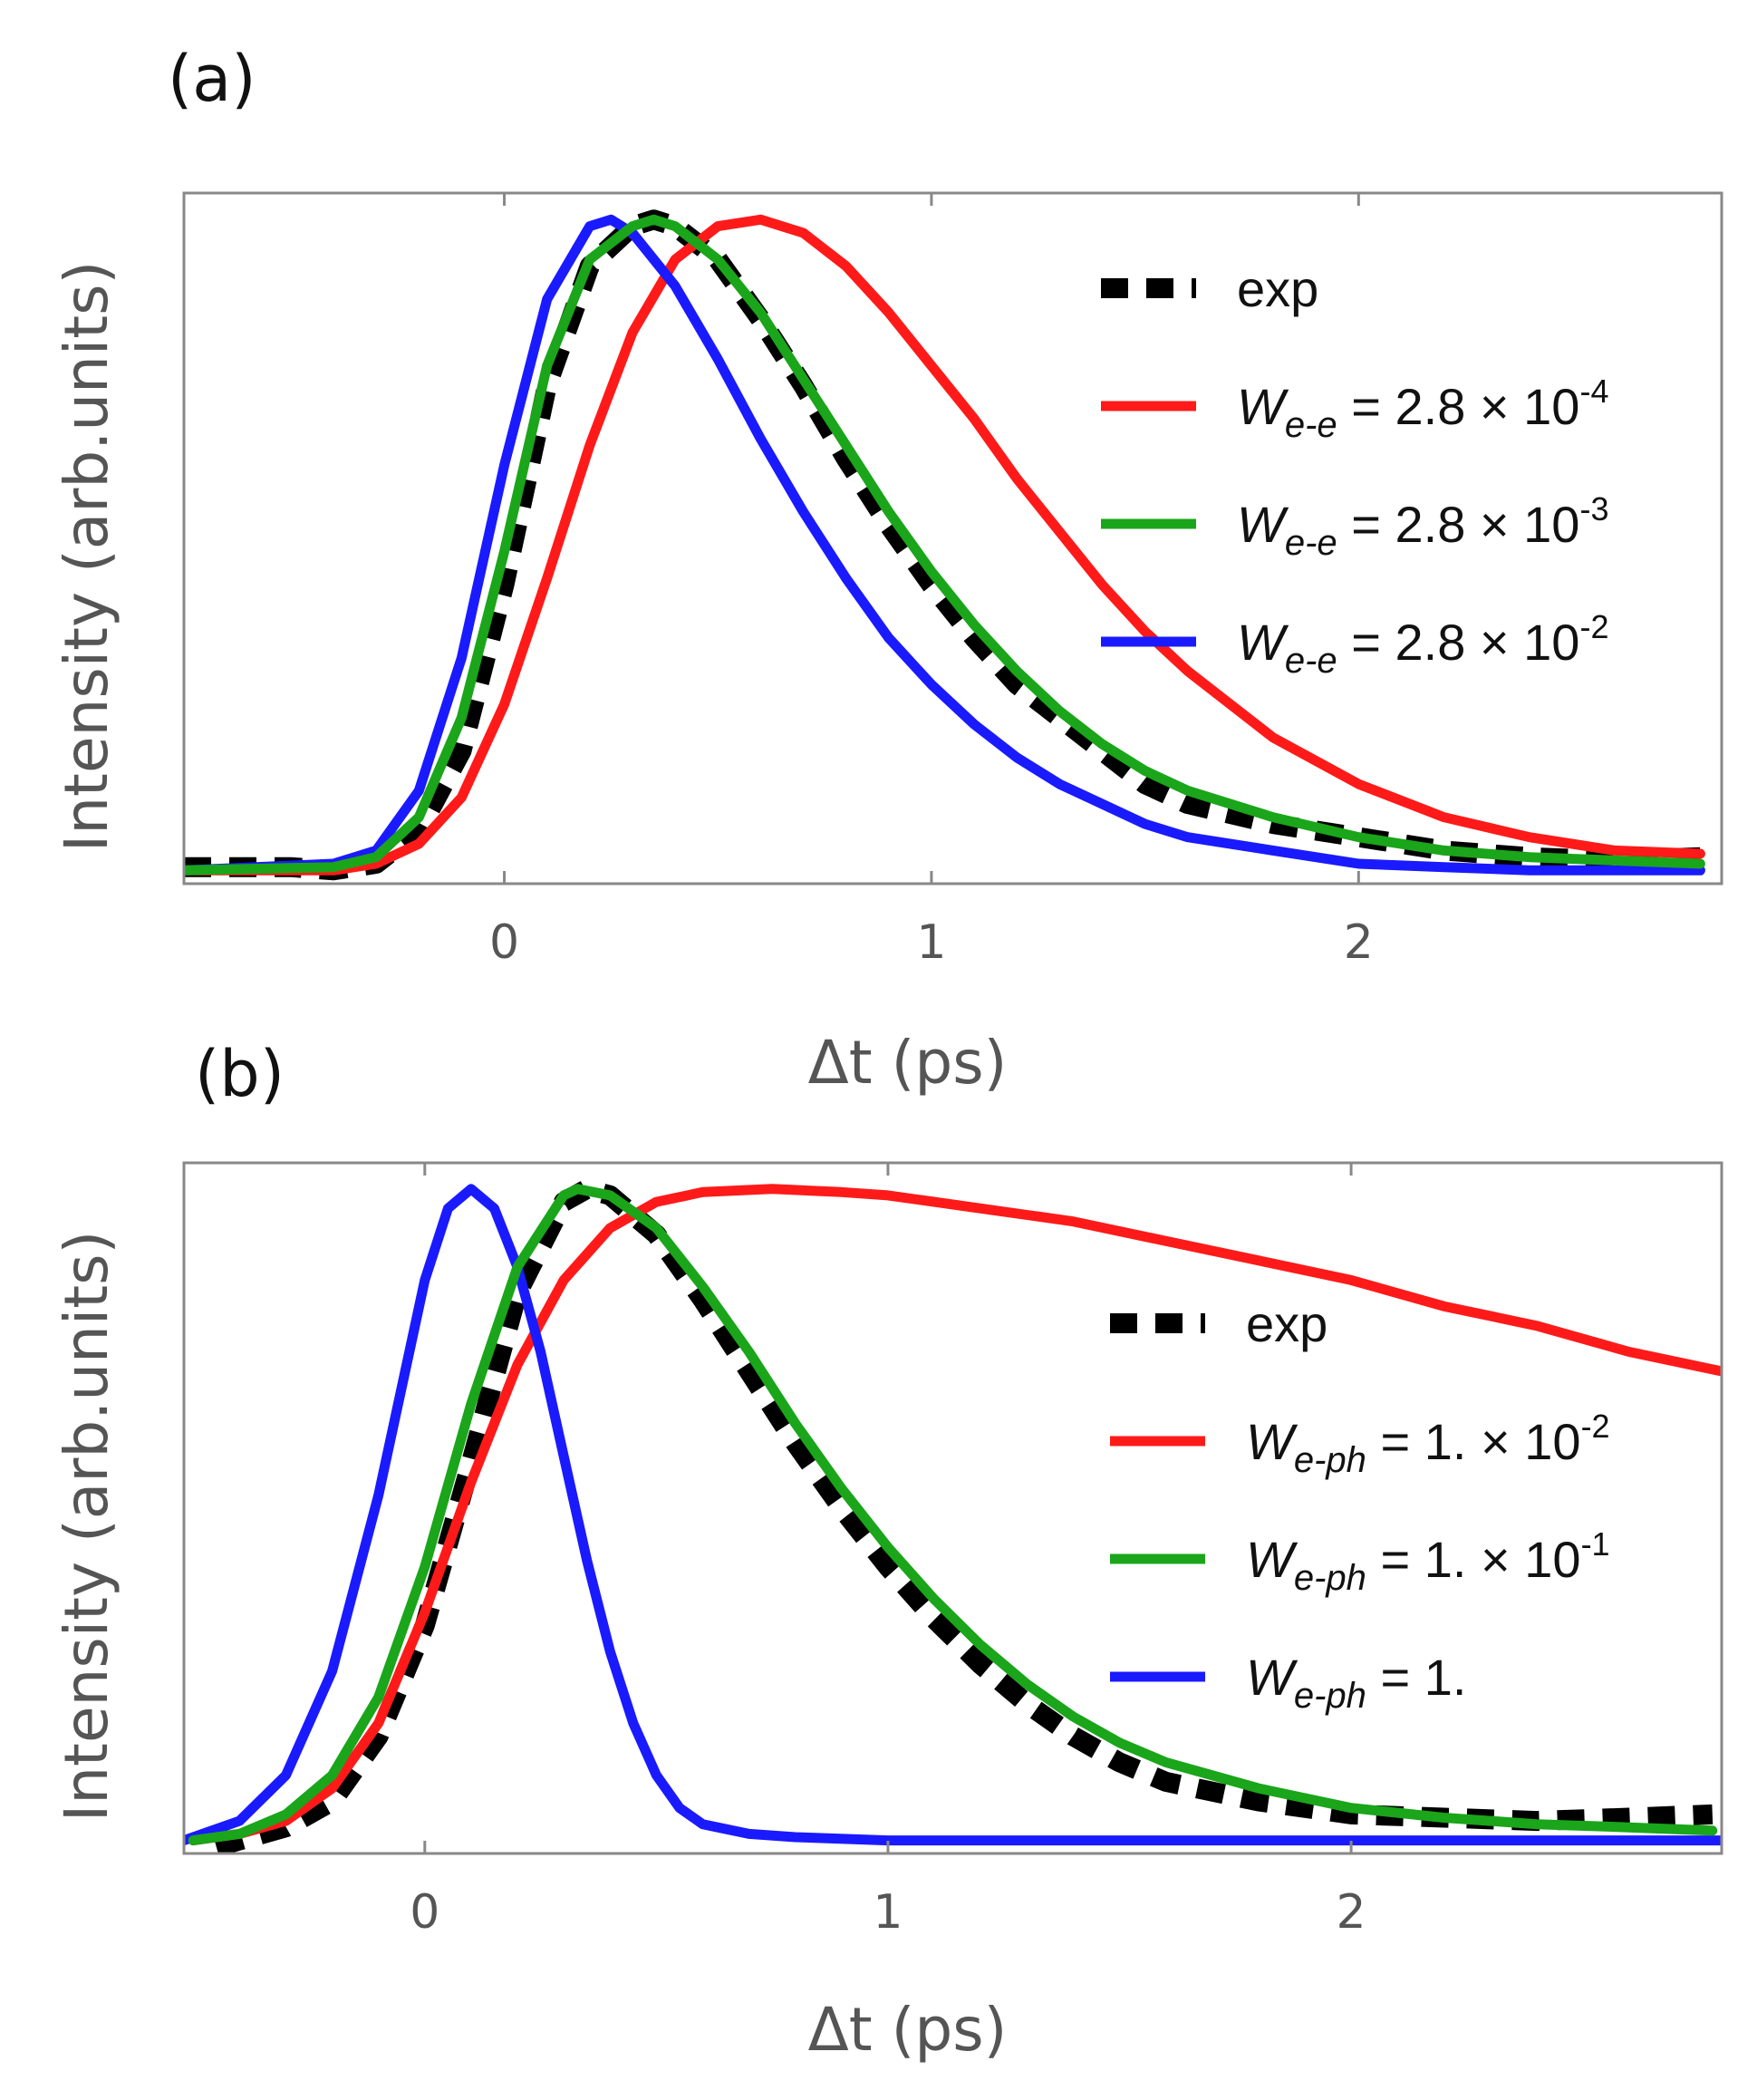 This screenshot has height=2100, width=1757. I want to click on panel-label: (a), so click(212, 79).